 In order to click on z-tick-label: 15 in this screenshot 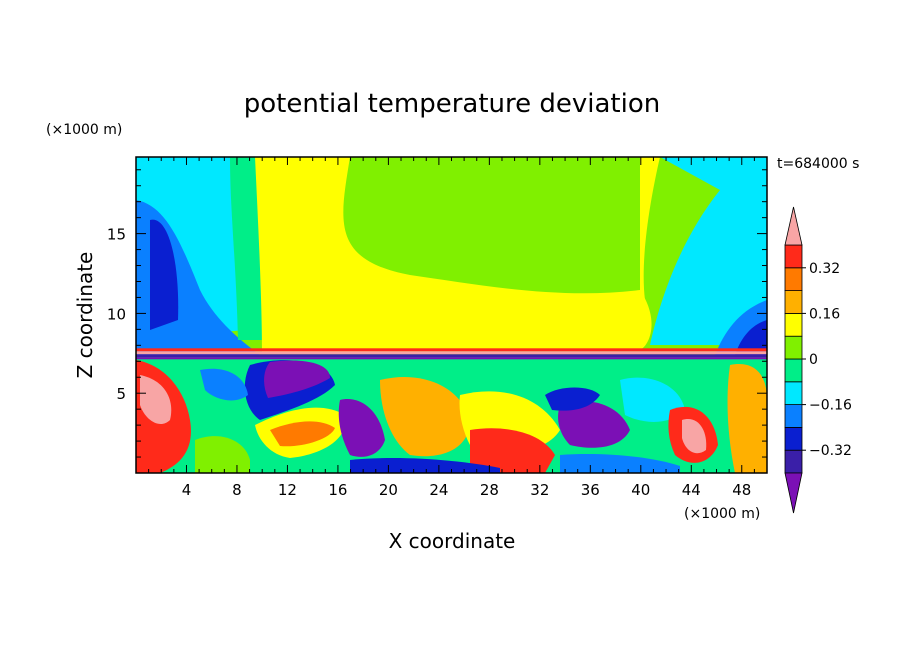, I will do `click(116, 235)`.